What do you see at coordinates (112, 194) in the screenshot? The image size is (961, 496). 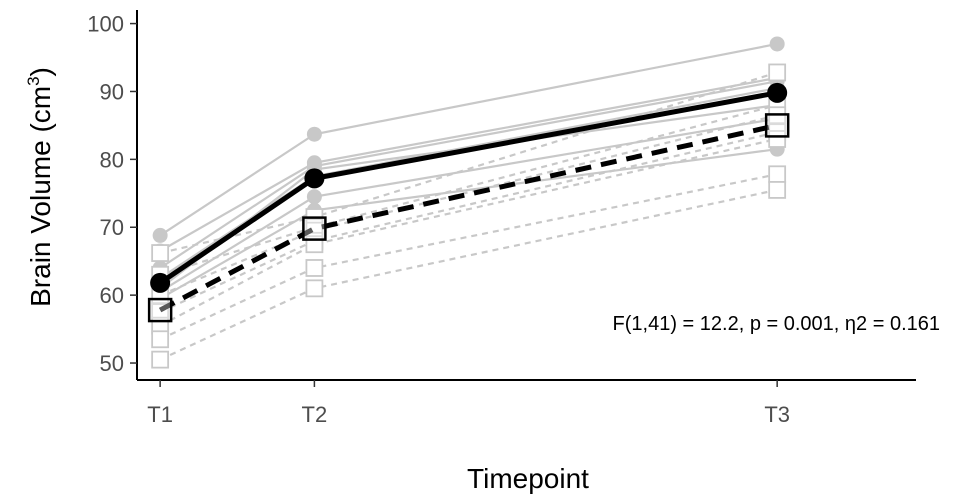 I see `y-axis-ticks: 50 60 70 80 90 100` at bounding box center [112, 194].